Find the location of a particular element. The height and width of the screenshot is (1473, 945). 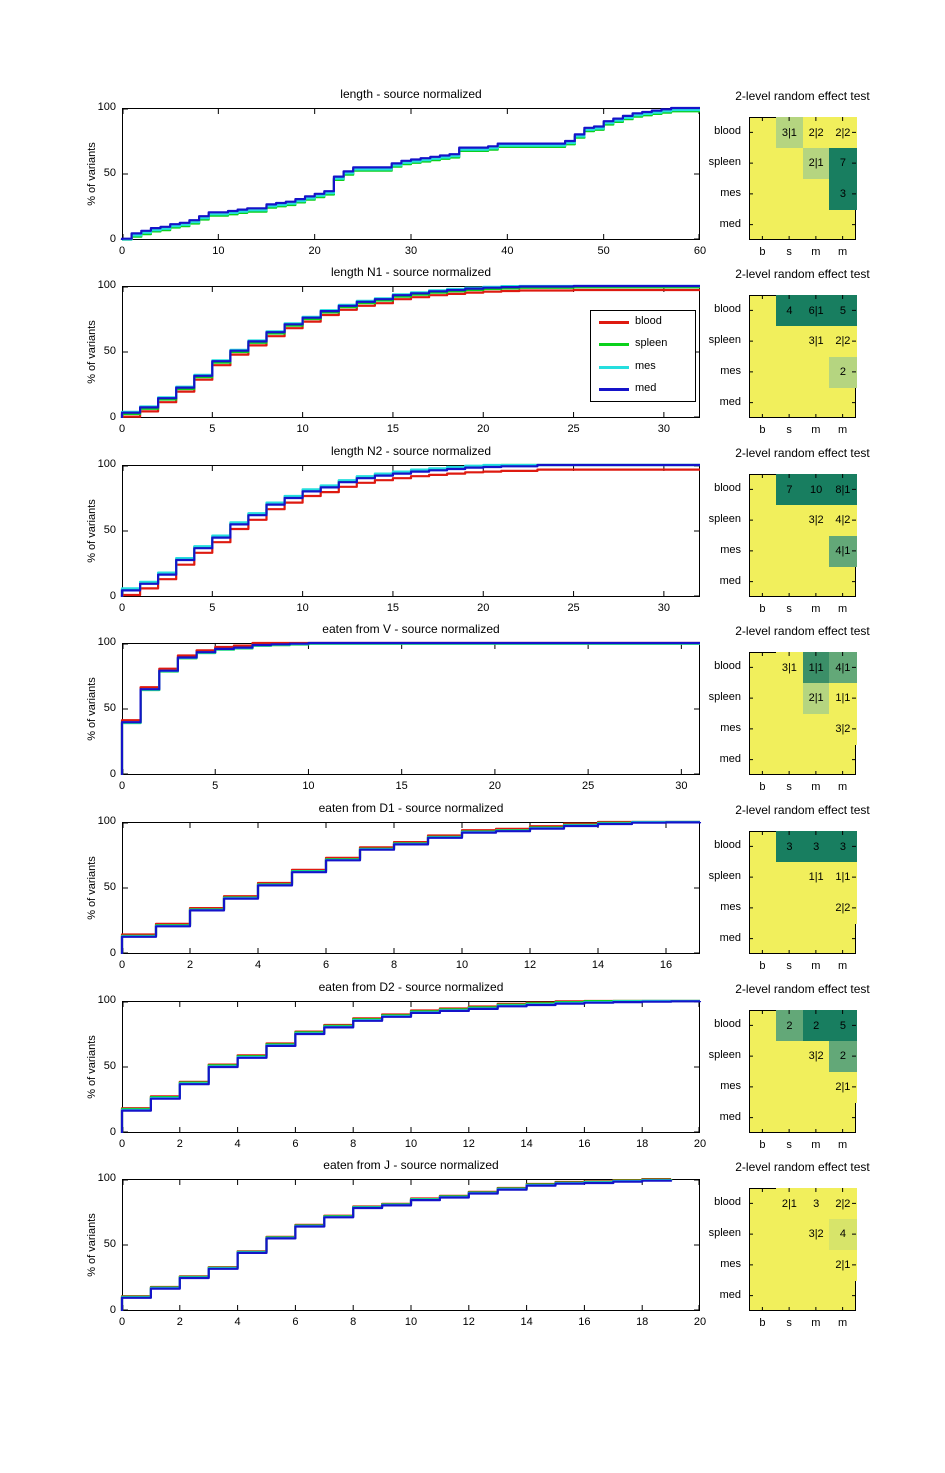

heatmap-cell: 4|2 is located at coordinates (843, 520).